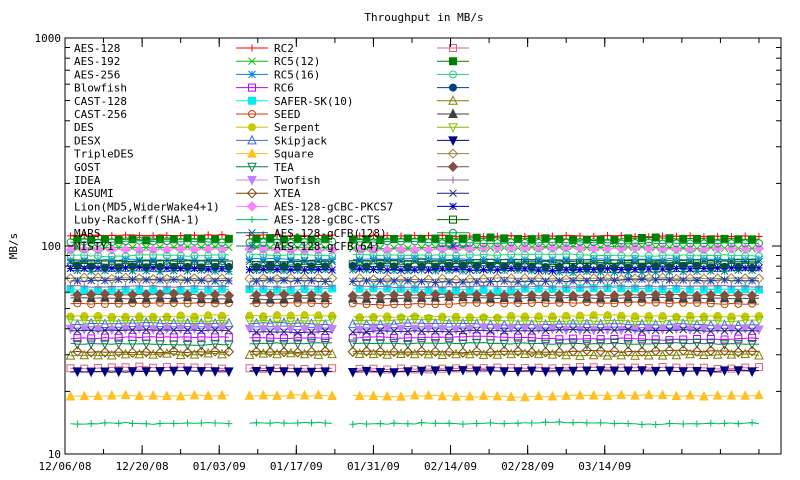 Image resolution: width=800 pixels, height=480 pixels. Describe the element at coordinates (371, 61) in the screenshot. I see `legend-entry: RC5(12)` at that location.